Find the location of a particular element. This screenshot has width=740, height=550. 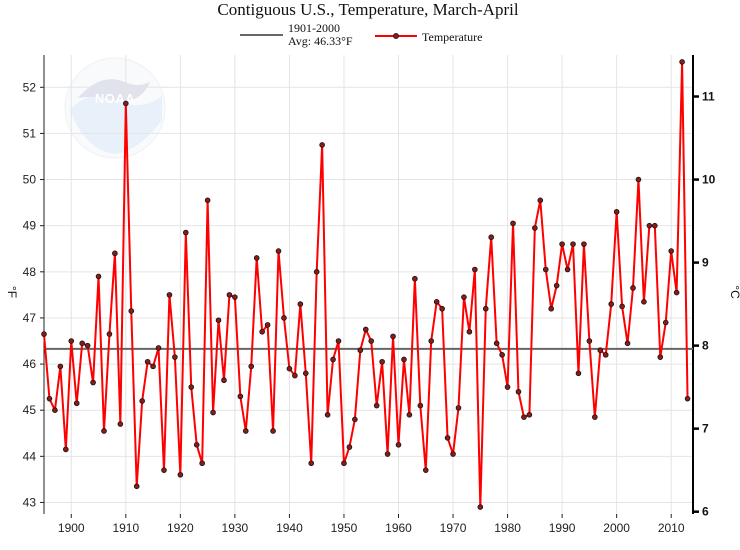

temperature-point-1969 is located at coordinates (447, 438).